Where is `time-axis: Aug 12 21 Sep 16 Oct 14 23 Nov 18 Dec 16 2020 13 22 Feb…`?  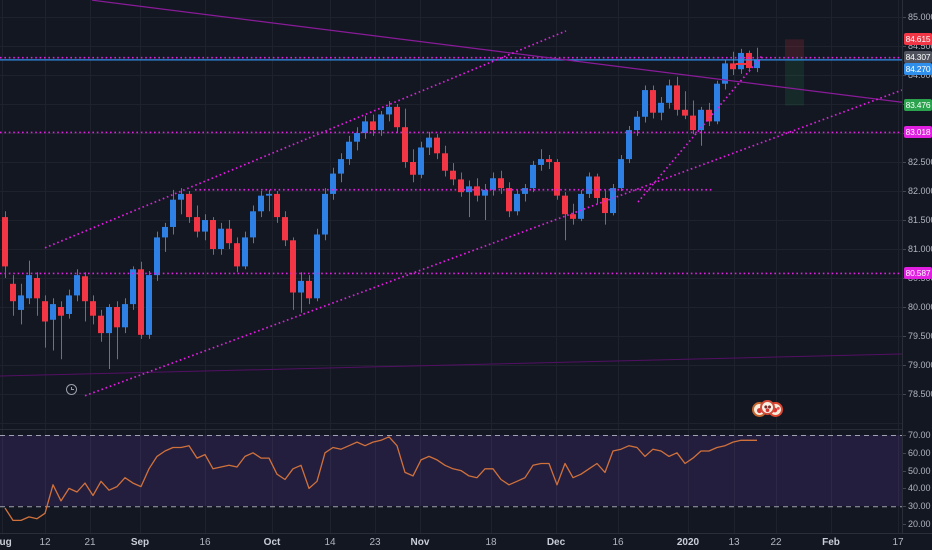
time-axis: Aug 12 21 Sep 16 Oct 14 23 Nov 18 Dec 16 2020 13 22 Feb… is located at coordinates (466, 541).